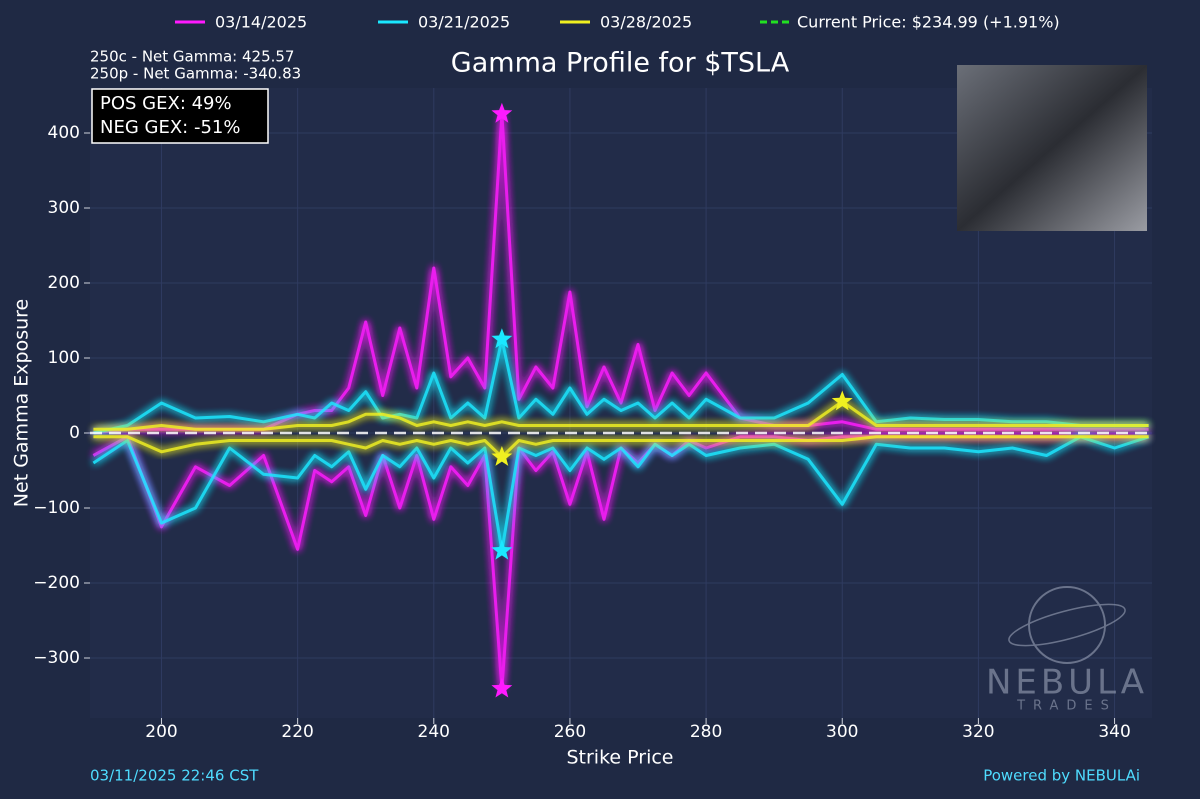 This screenshot has width=1200, height=799. Describe the element at coordinates (1066, 706) in the screenshot. I see `watermark-subtitle: TRADES` at that location.